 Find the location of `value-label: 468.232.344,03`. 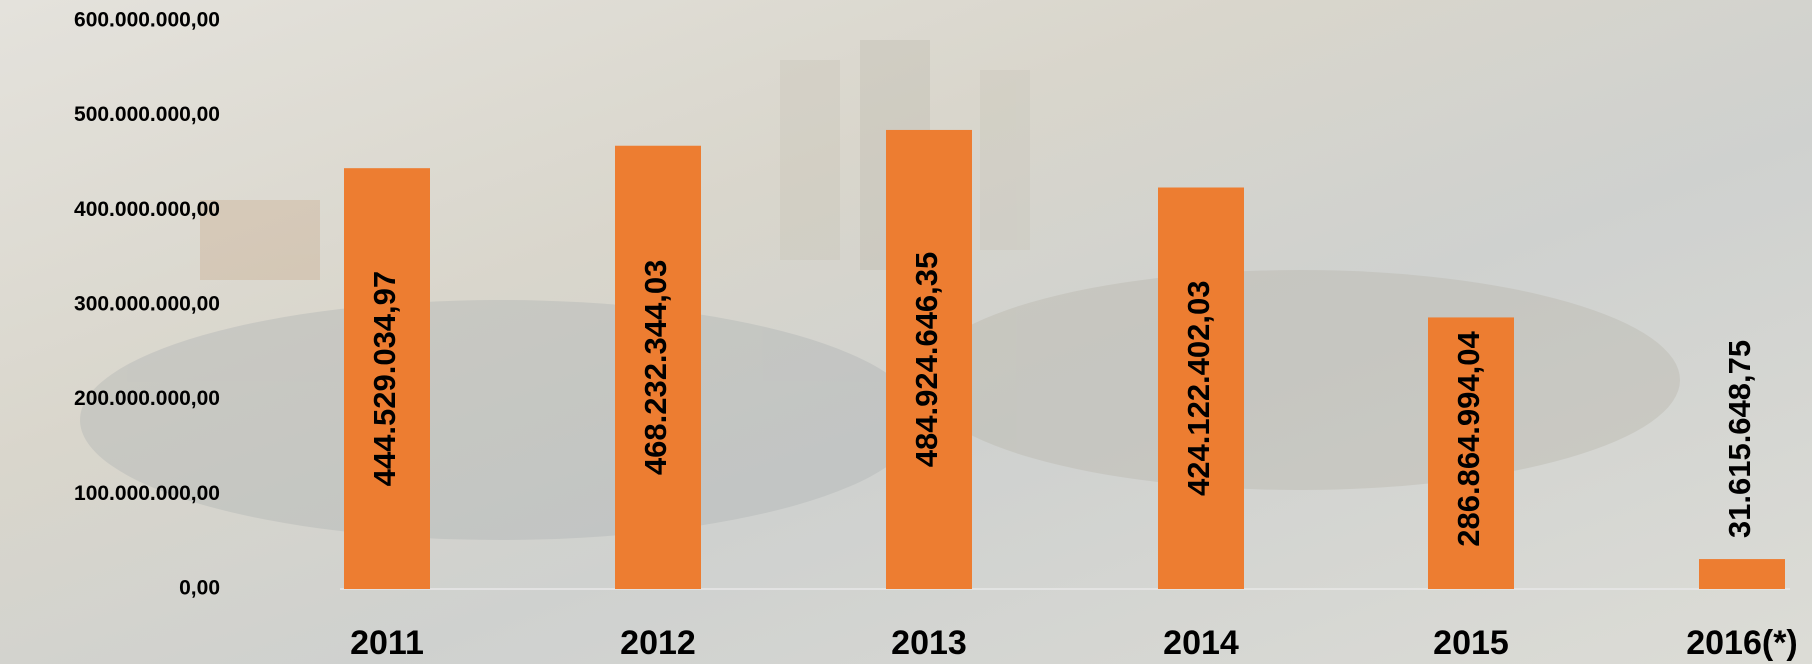

value-label: 468.232.344,03 is located at coordinates (655, 368).